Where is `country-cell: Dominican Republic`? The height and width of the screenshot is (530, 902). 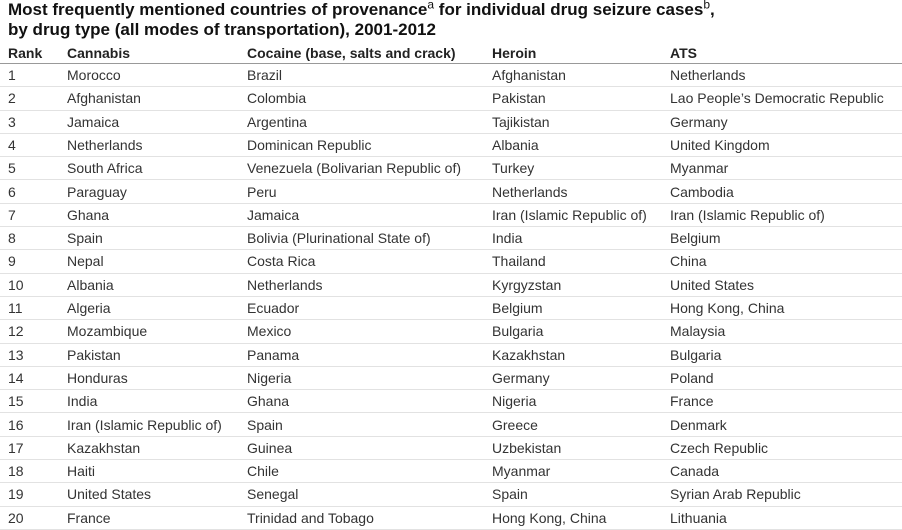
country-cell: Dominican Republic is located at coordinates (309, 144).